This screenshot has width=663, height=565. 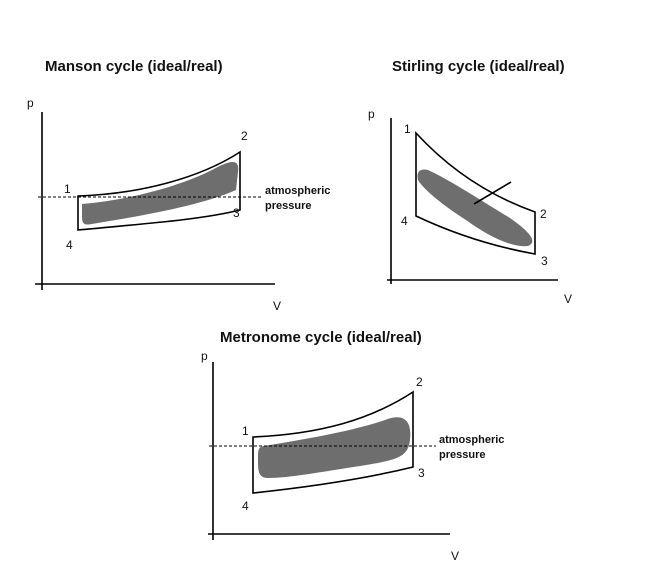 I want to click on manson-axes, so click(x=155, y=201).